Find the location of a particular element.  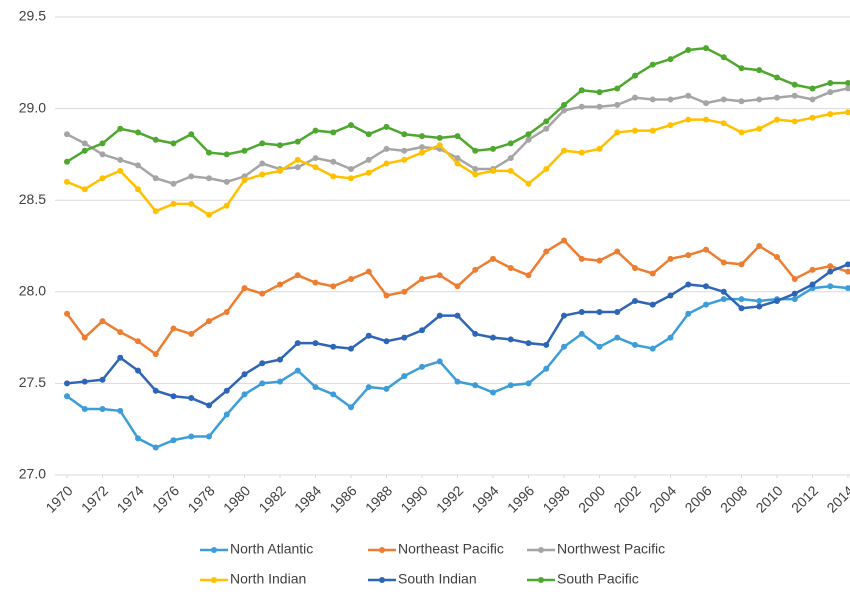

x-tick-label: 1974 is located at coordinates (129, 498).